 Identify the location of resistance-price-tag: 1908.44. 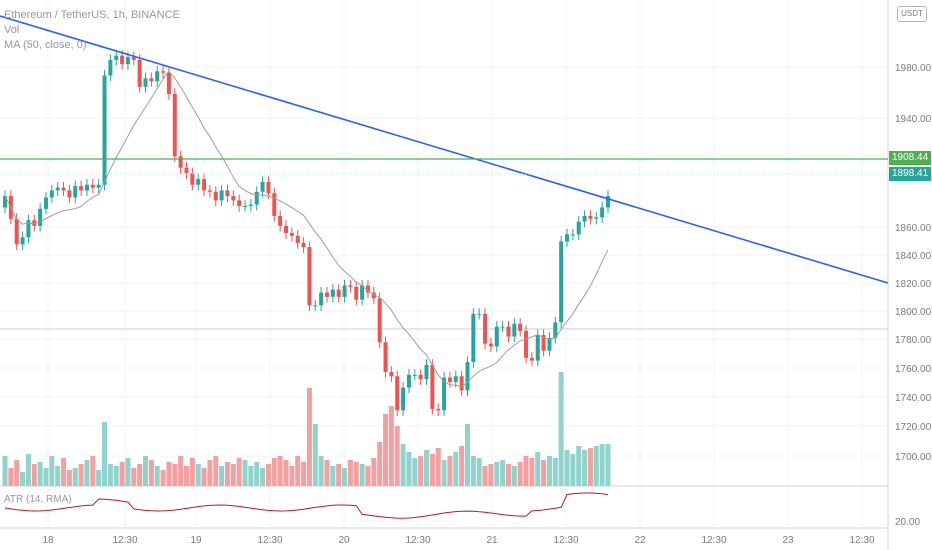
(910, 158).